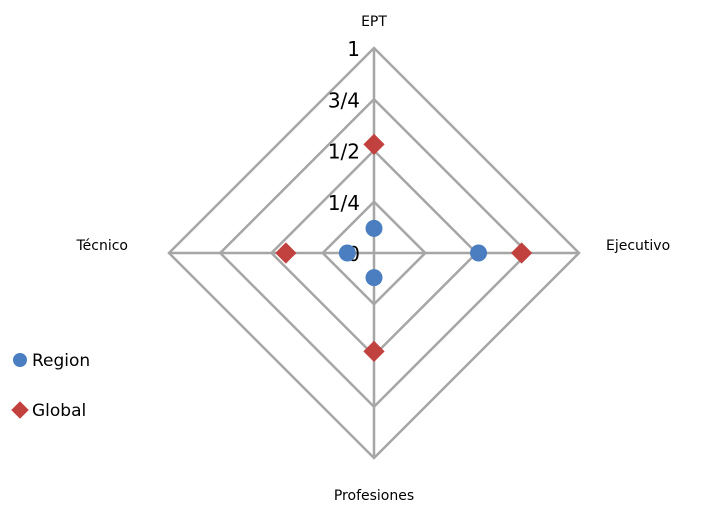  Describe the element at coordinates (374, 228) in the screenshot. I see `region-point-ept` at that location.